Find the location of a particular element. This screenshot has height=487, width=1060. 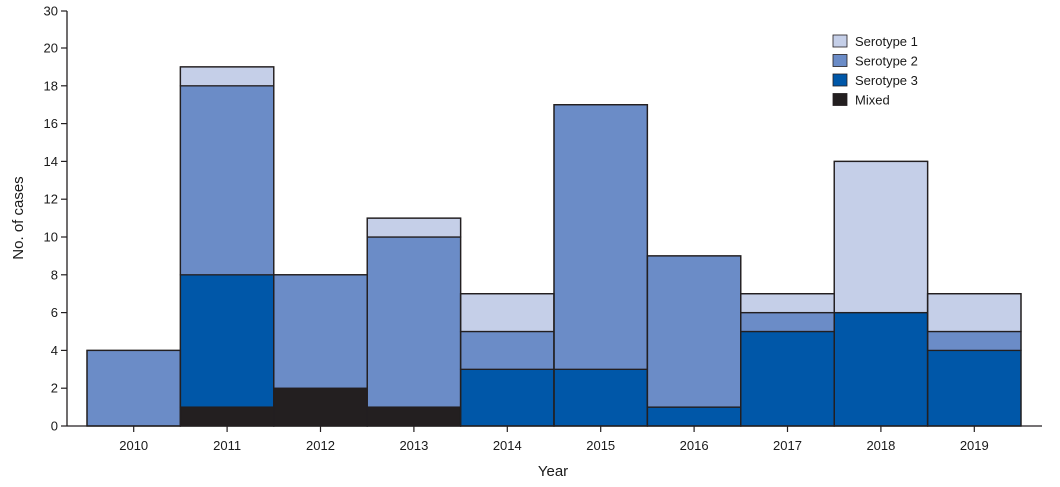

x-tick-label: 2018 is located at coordinates (880, 445).